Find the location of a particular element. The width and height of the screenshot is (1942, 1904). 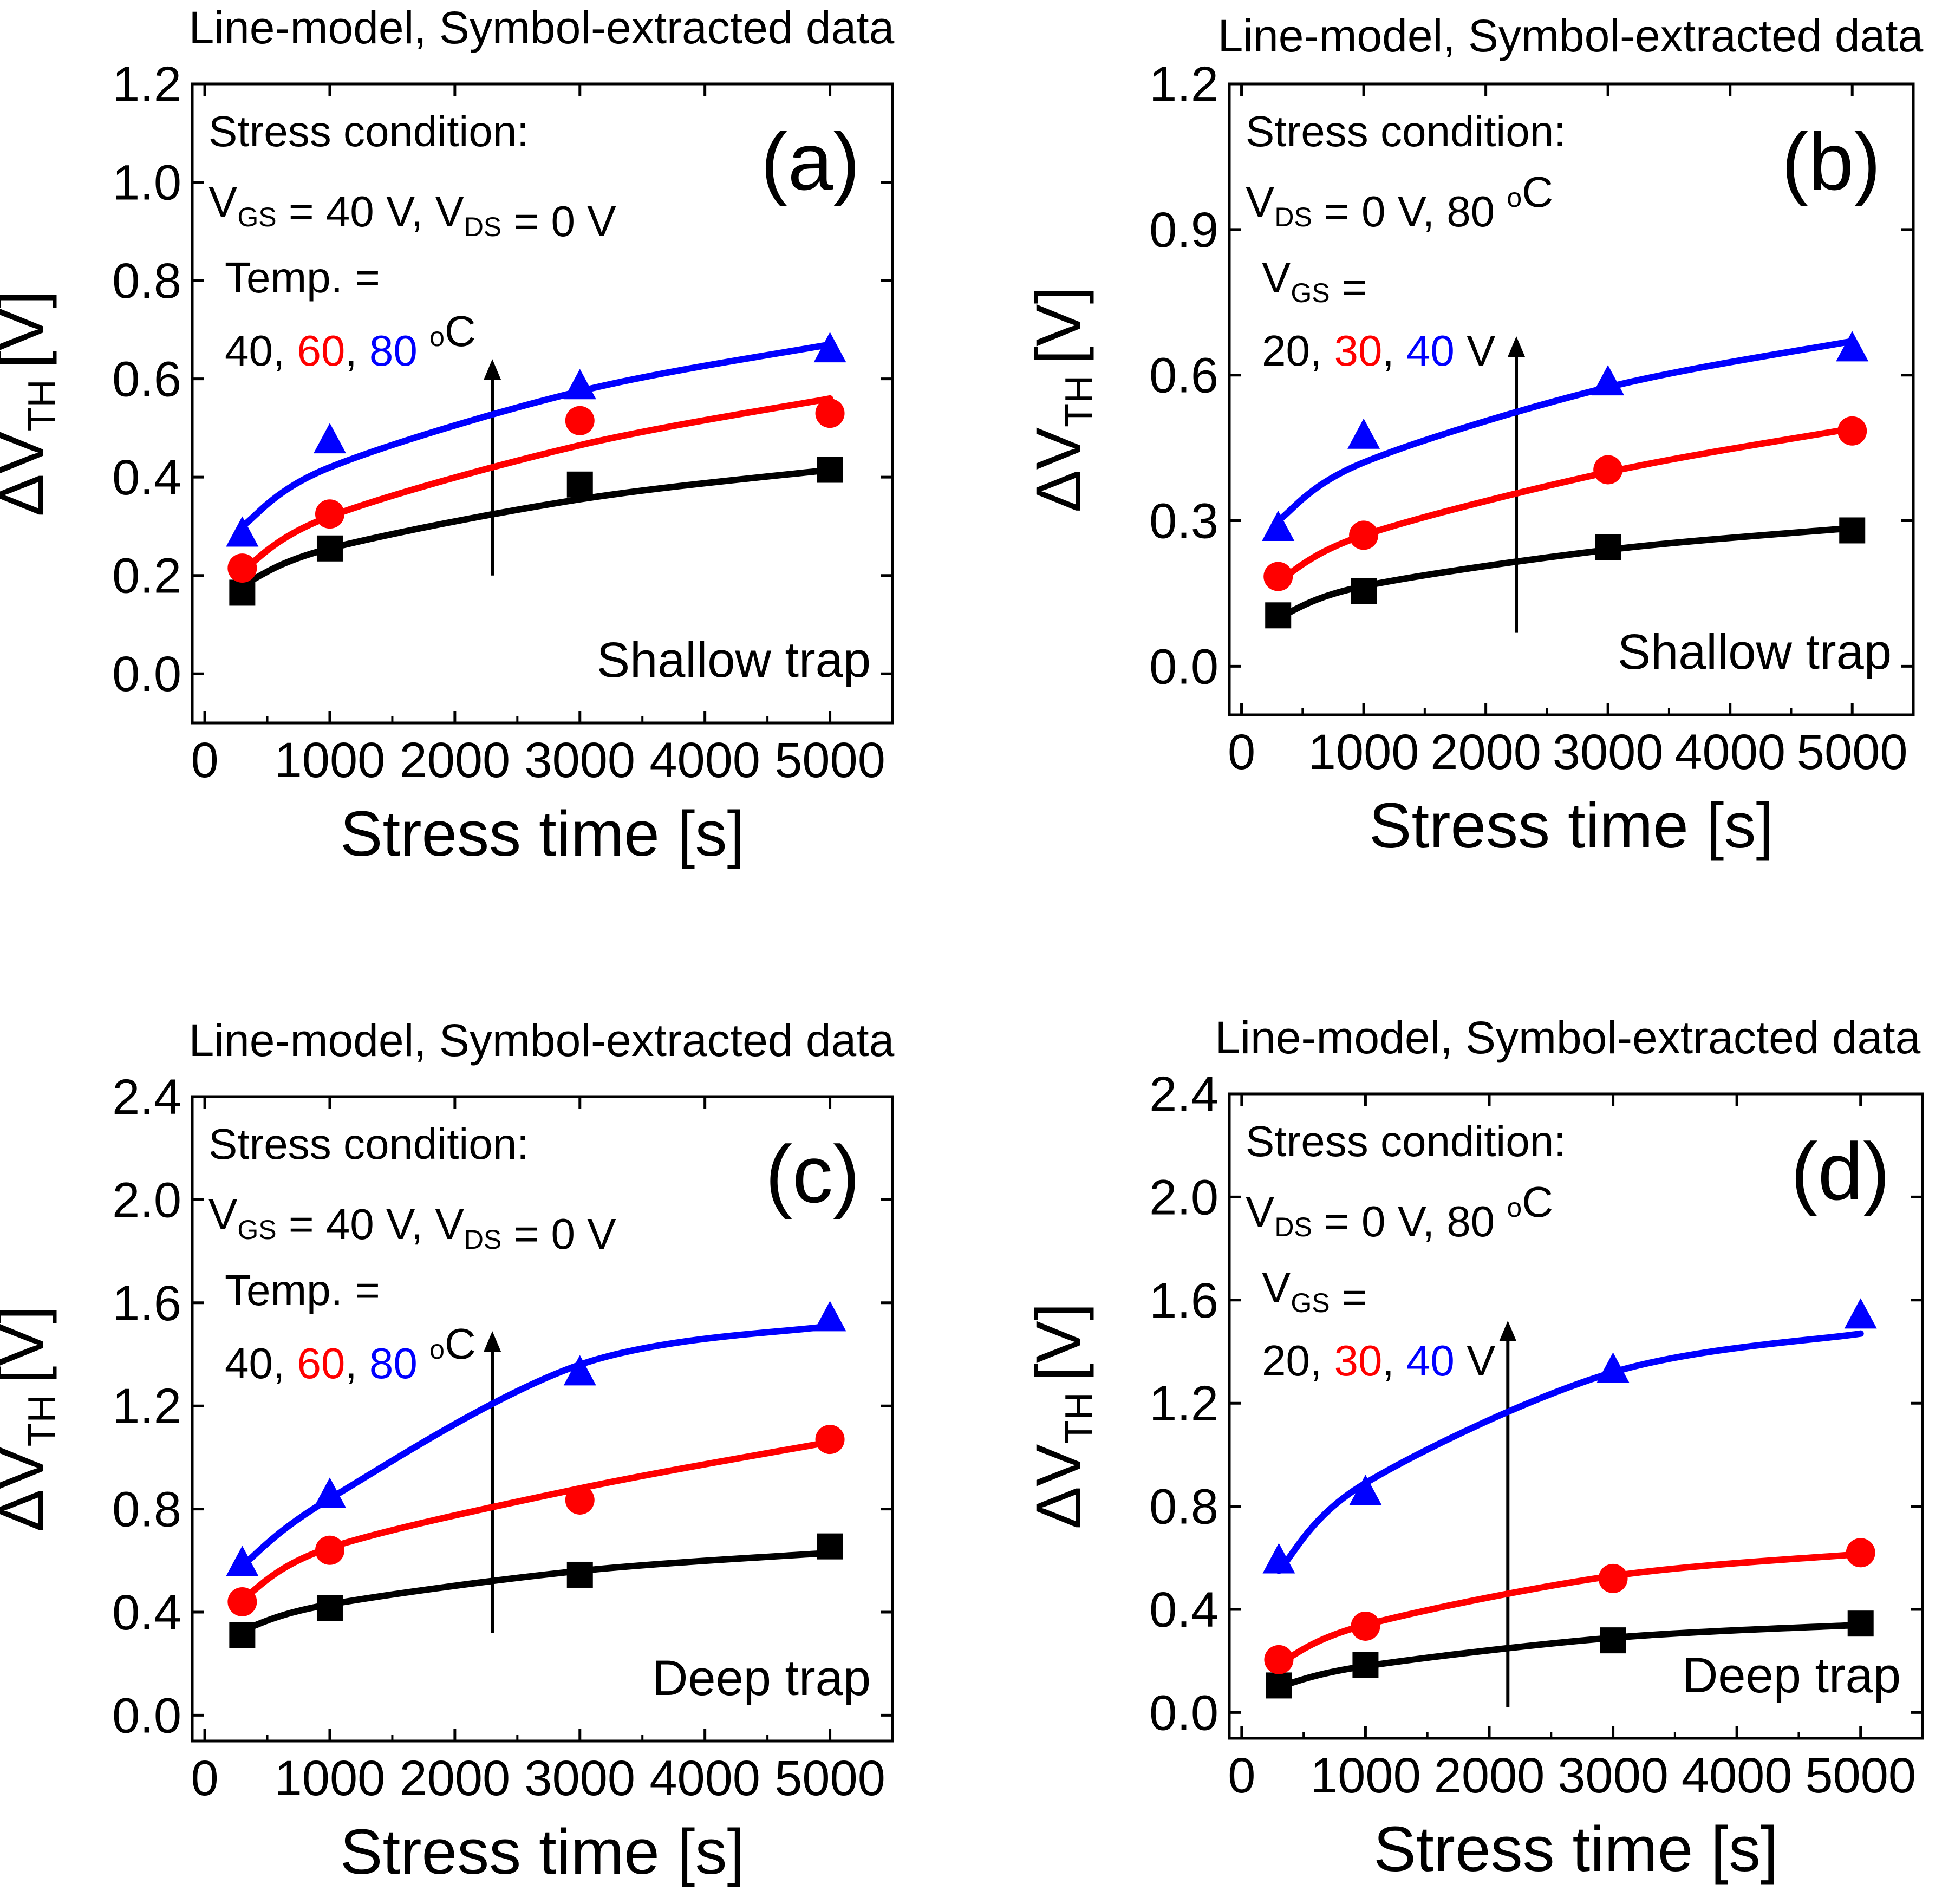

y-tick-label: 0.3 is located at coordinates (1183, 522).